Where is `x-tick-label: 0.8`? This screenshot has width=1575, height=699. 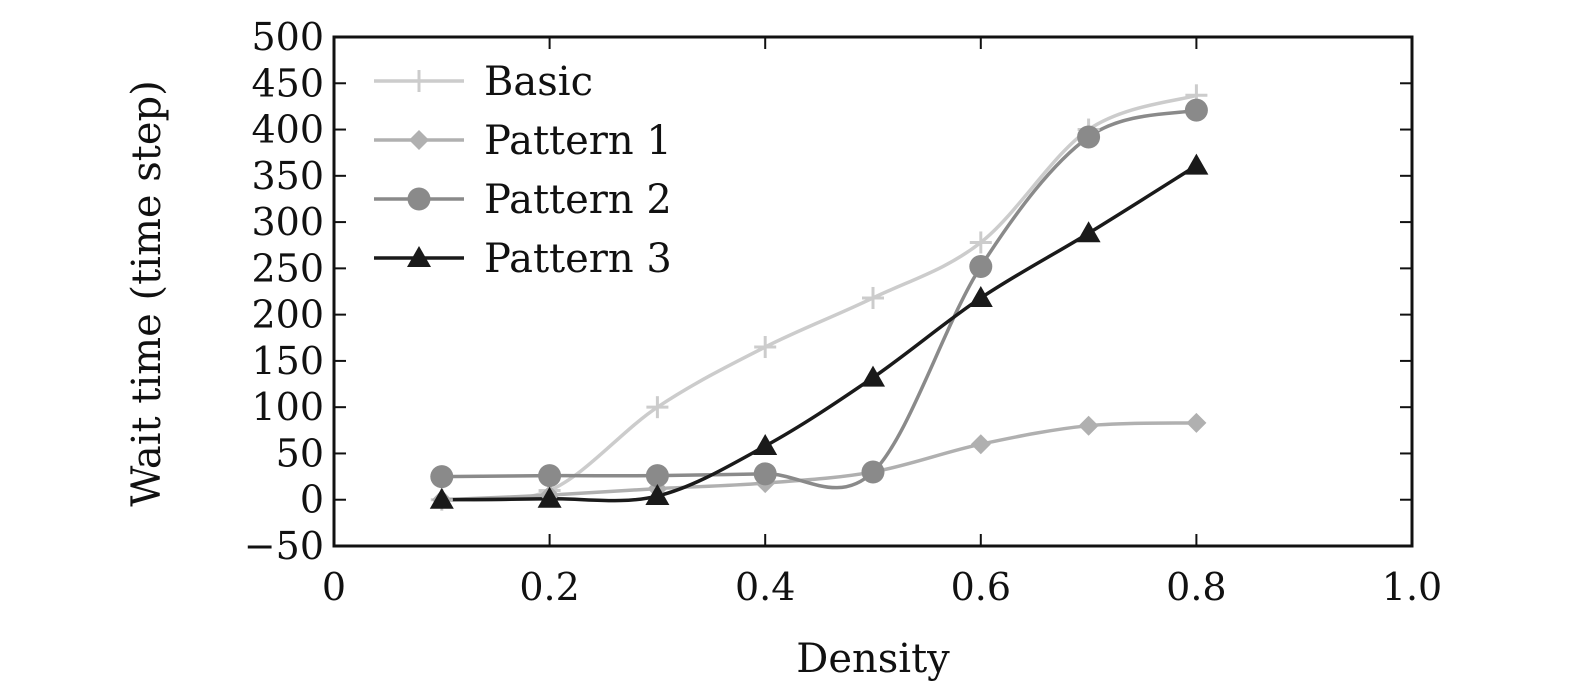
x-tick-label: 0.8 is located at coordinates (1196, 587).